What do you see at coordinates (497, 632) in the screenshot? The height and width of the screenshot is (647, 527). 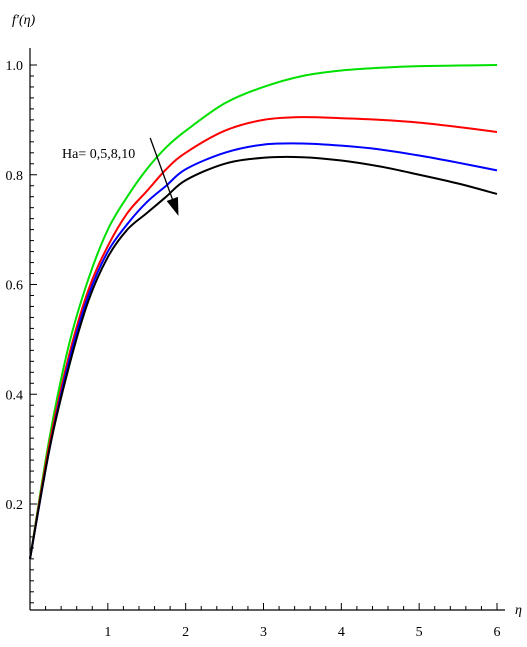 I see `x-tick-label: 6` at bounding box center [497, 632].